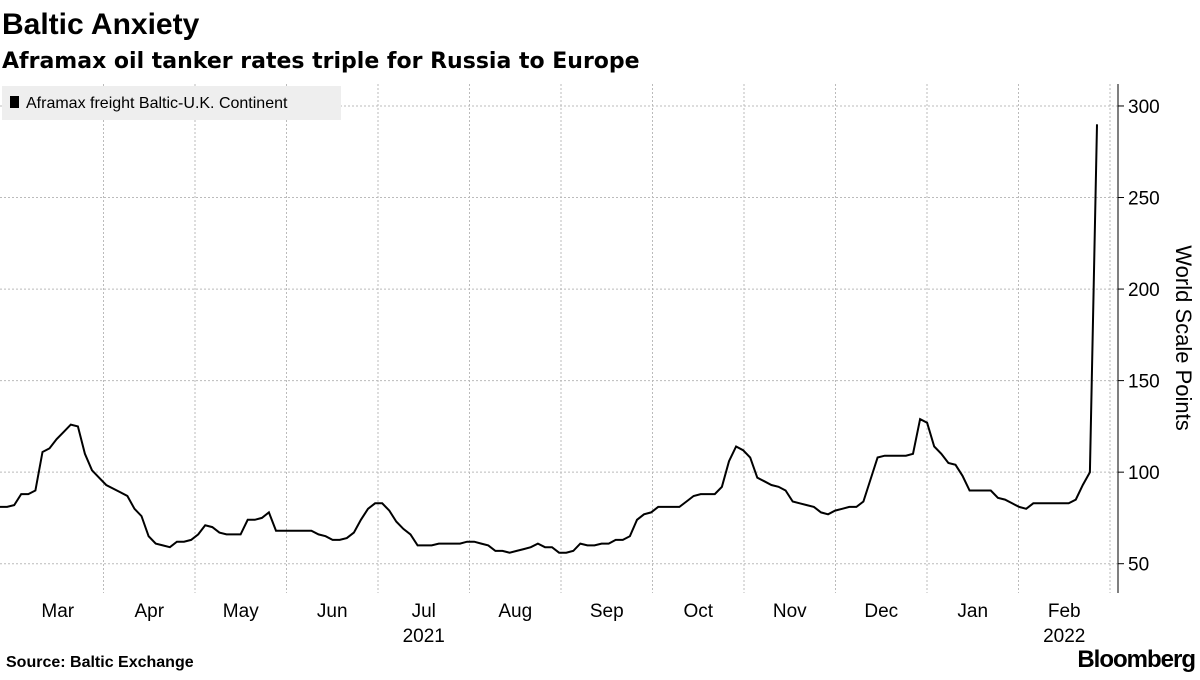  What do you see at coordinates (1183, 337) in the screenshot?
I see `y-axis-label: World Scale Points` at bounding box center [1183, 337].